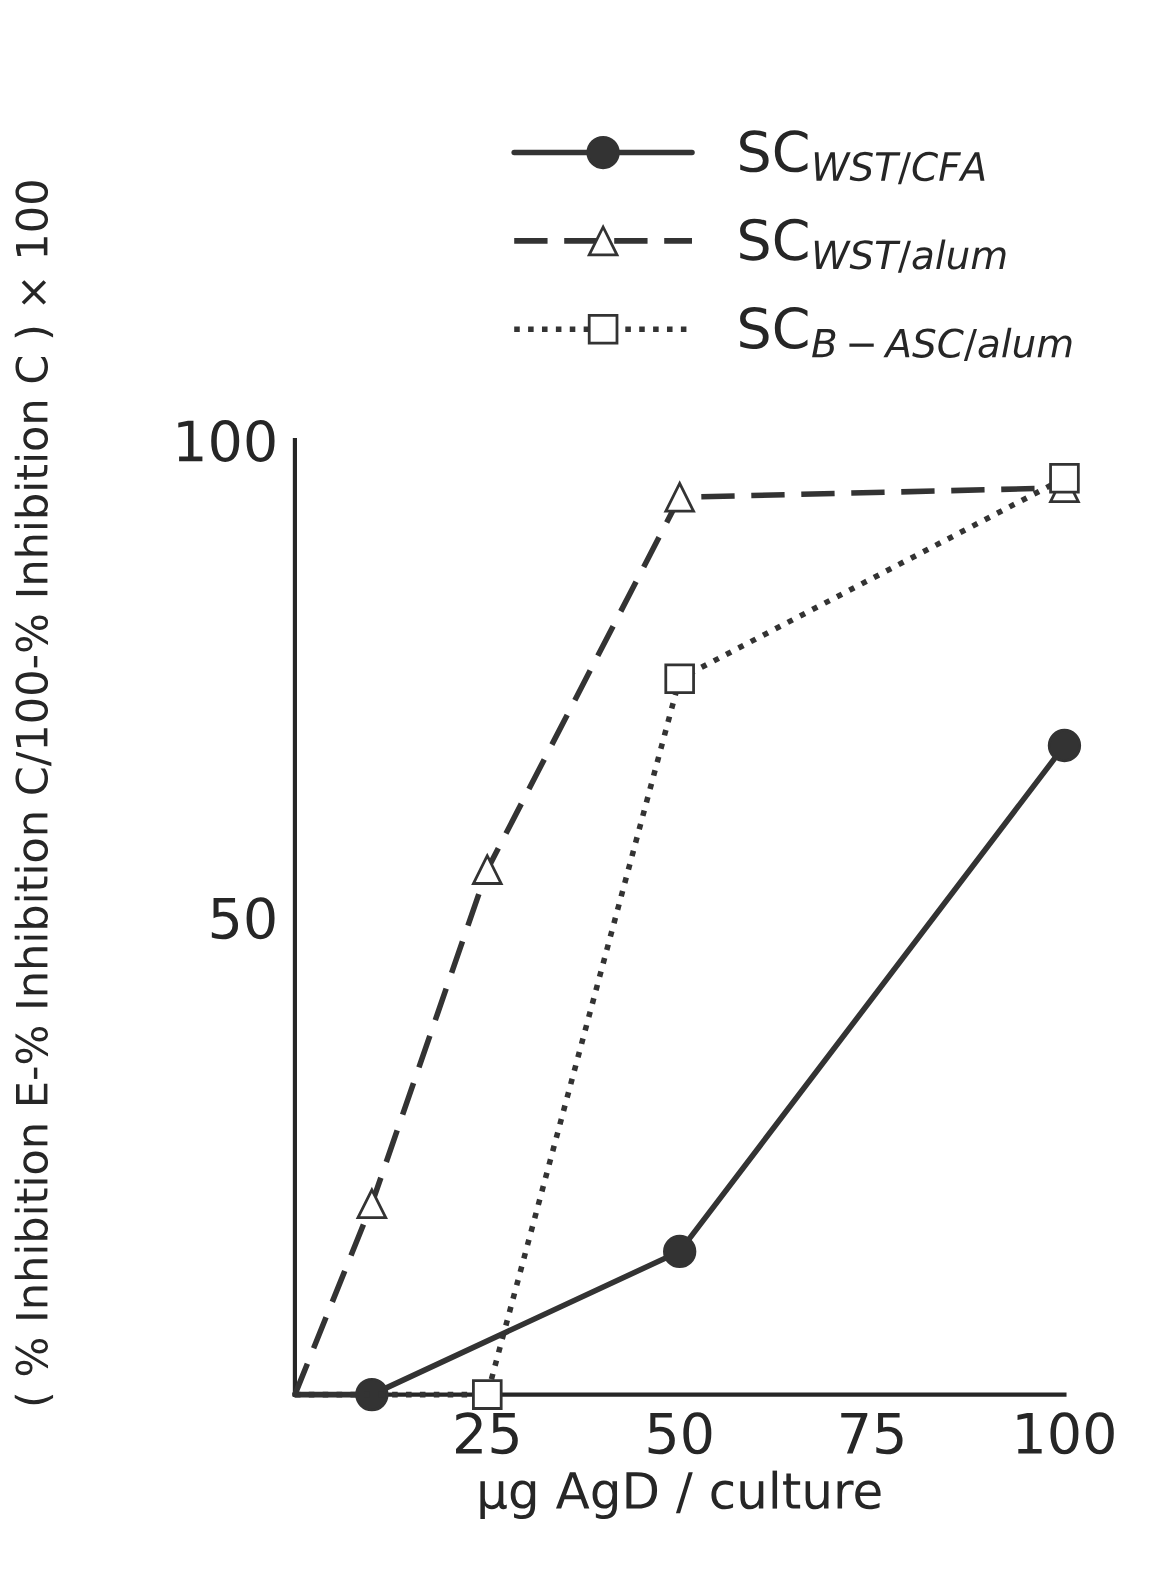 This screenshot has width=1152, height=1583. What do you see at coordinates (1065, 1433) in the screenshot?
I see `x-tick-label: 100` at bounding box center [1065, 1433].